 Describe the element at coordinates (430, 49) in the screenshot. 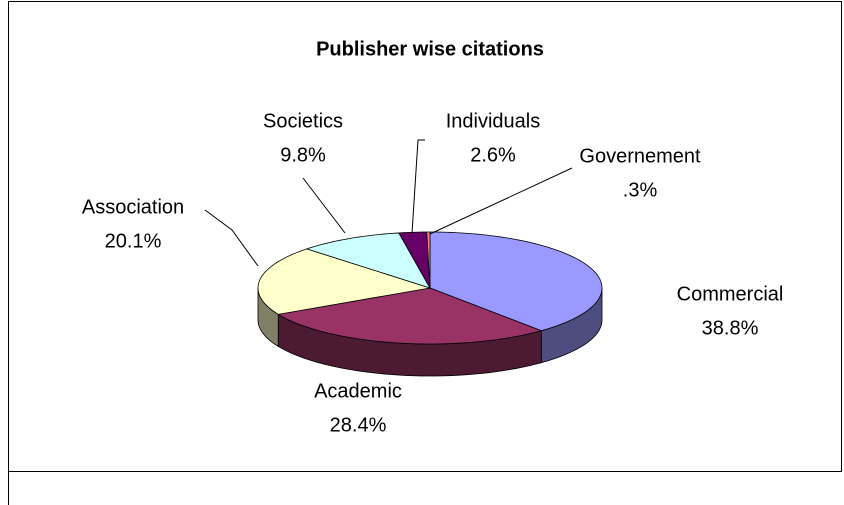

I see `chart-title: Publisher wise citations` at that location.